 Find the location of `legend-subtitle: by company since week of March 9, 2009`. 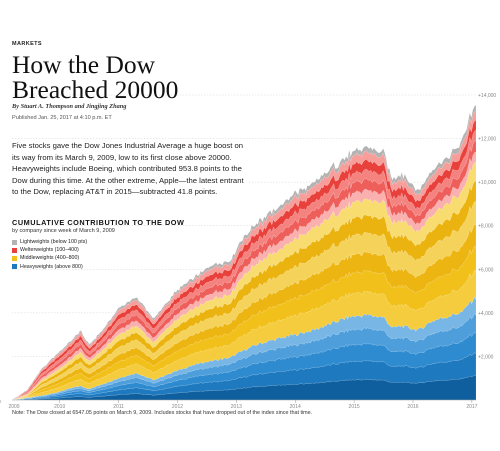

legend-subtitle: by company since week of March 9, 2009 is located at coordinates (63, 231).